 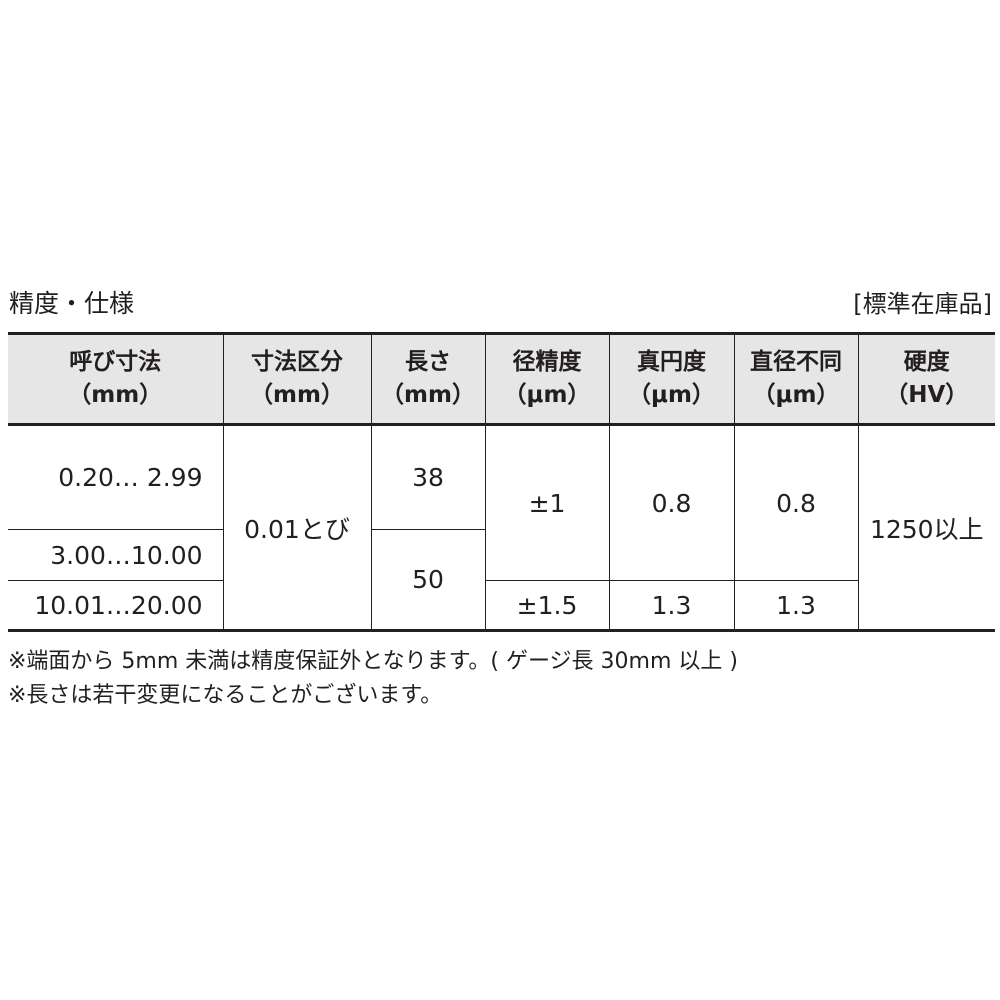 I want to click on note-item: ※端面から 5mm 未満は精度保証外となります。( ゲージ長 30mm 以上 ), so click(x=373, y=661).